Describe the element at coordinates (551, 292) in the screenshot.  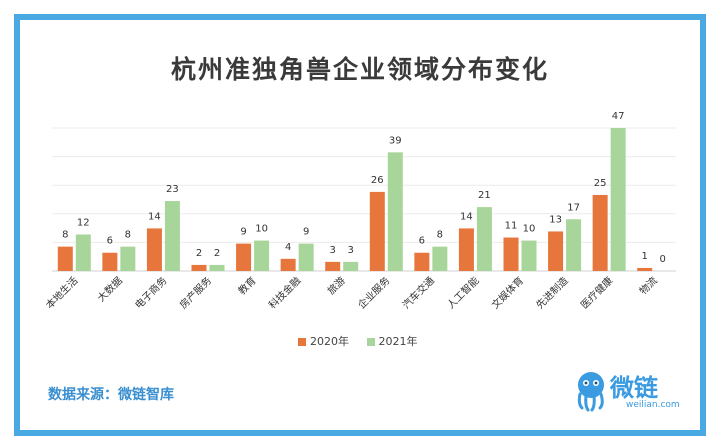
I see `category-label: 先进制造` at that location.